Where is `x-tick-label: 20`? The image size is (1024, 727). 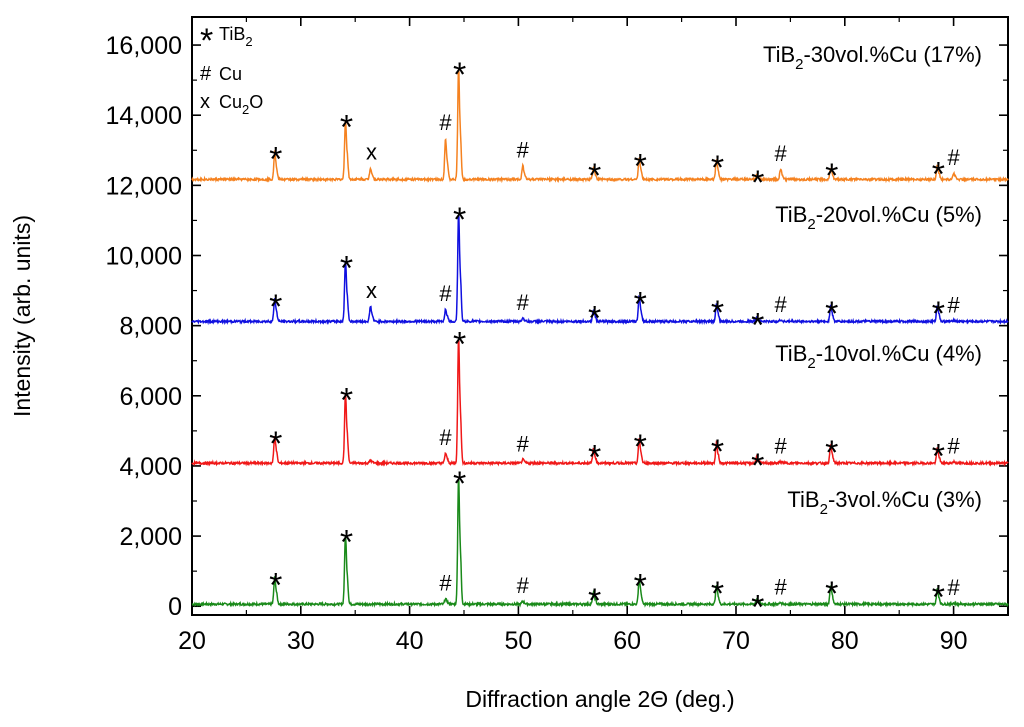
x-tick-label: 20 is located at coordinates (192, 641).